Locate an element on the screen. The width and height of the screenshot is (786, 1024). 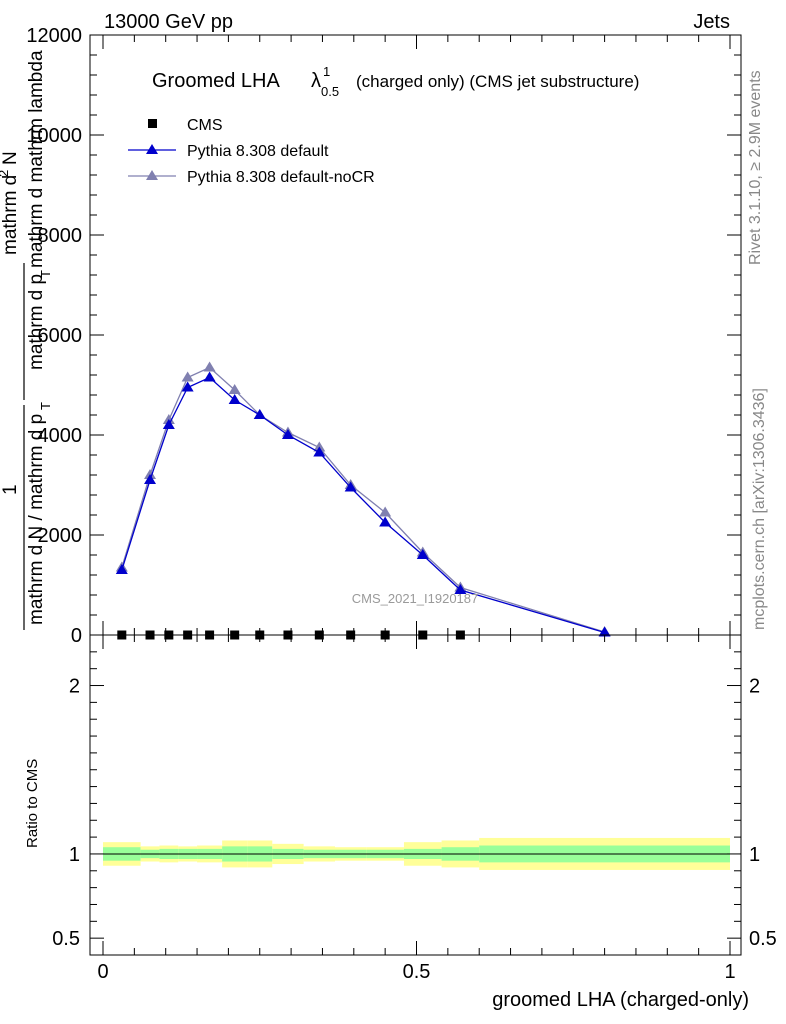
legend-item-pythia-nocr: Pythia 8.308 default-noCR is located at coordinates (251, 177).